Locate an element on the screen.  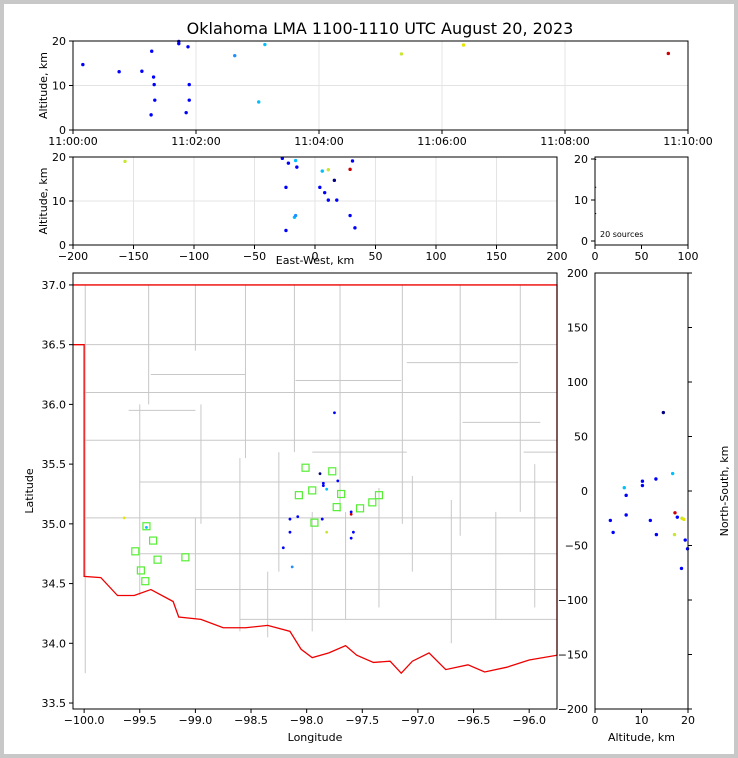
map-xtick-label: −98.5 is located at coordinates (251, 720).